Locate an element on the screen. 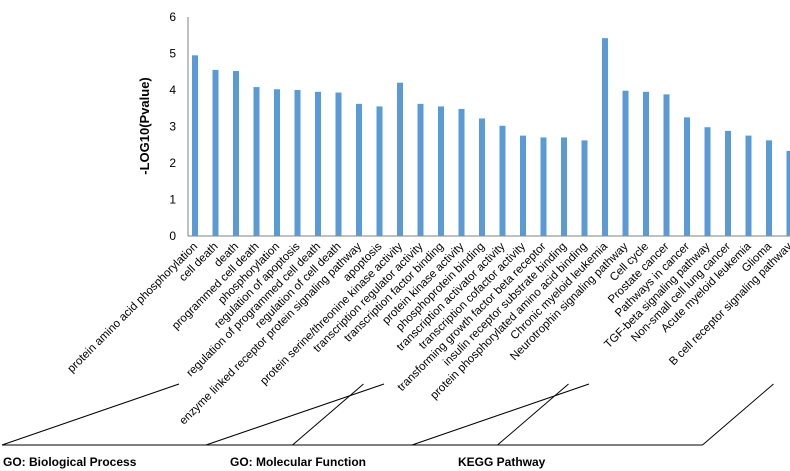 This screenshot has width=790, height=471. y-tick-label: 0 is located at coordinates (172, 236).